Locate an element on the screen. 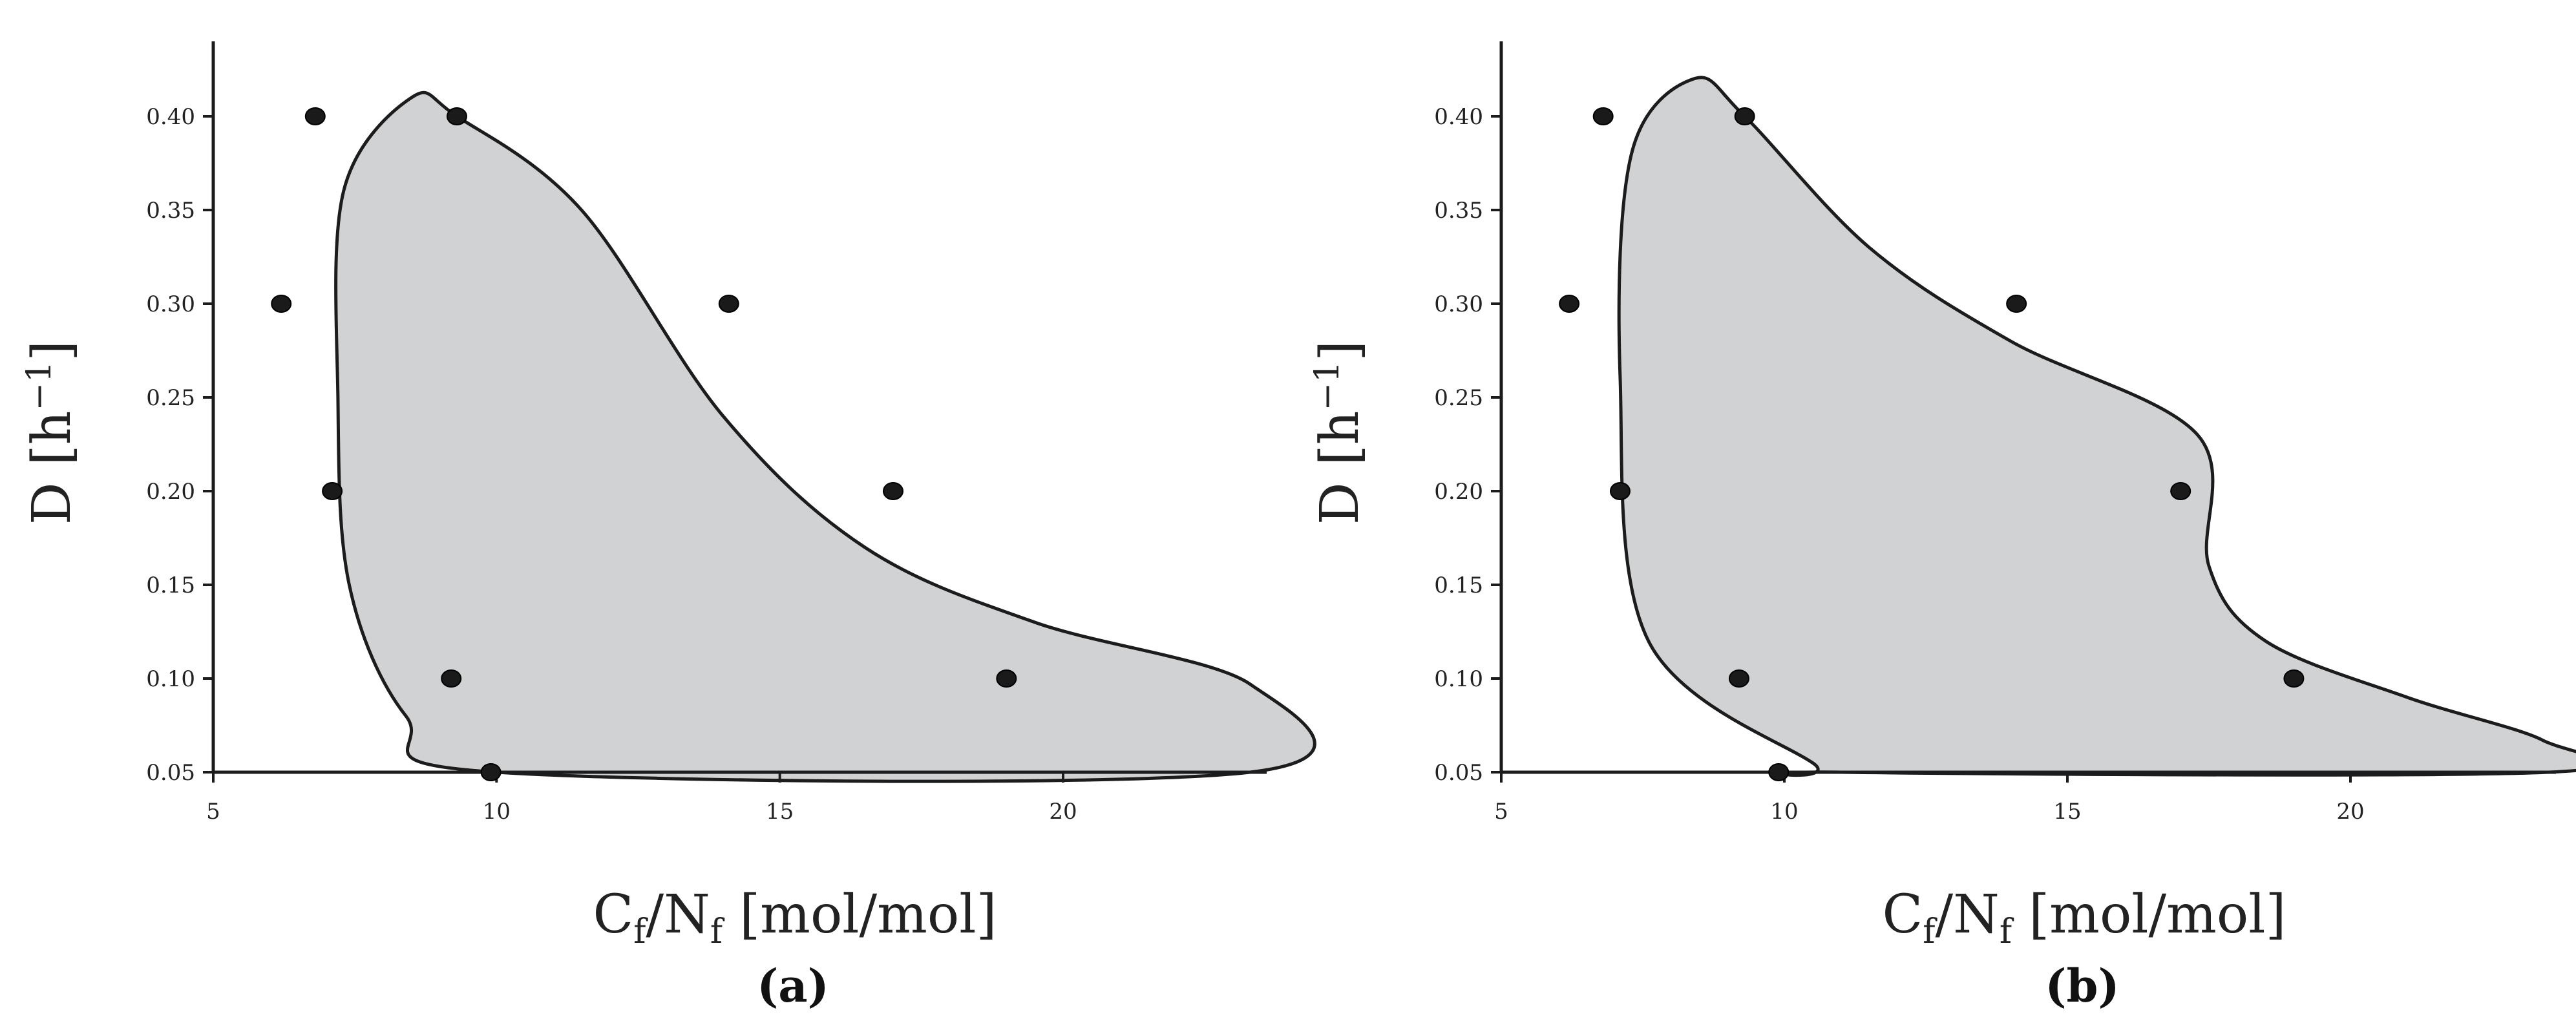  panel-label: (a) is located at coordinates (793, 986).